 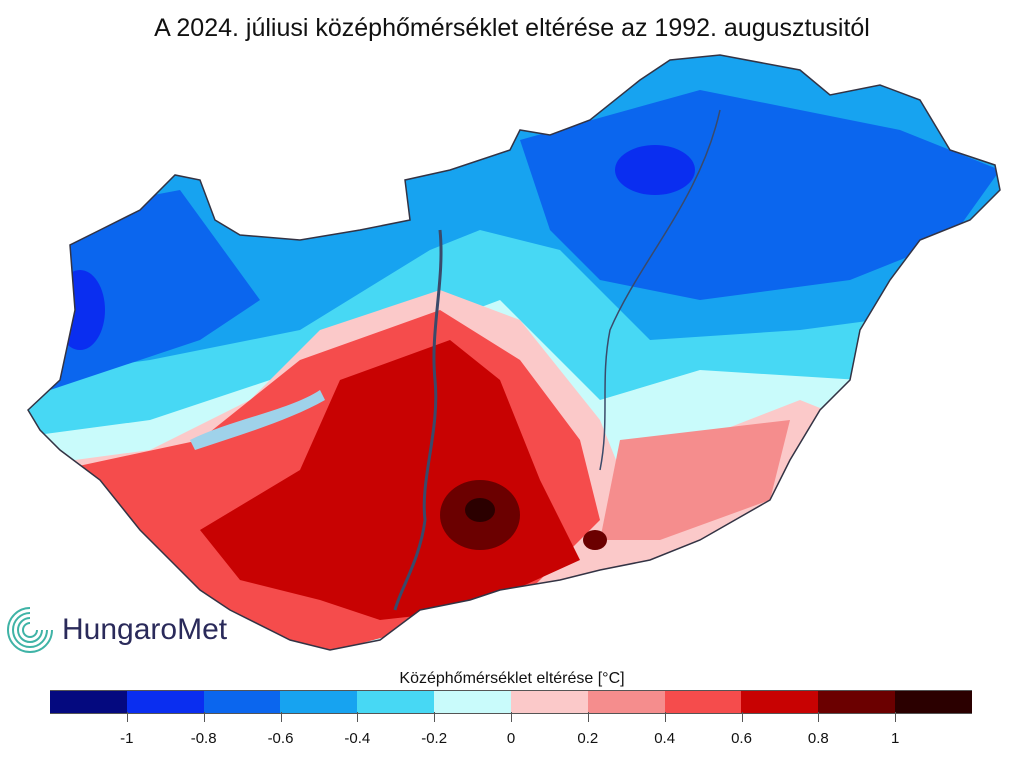 I want to click on legend-tick-label: -0.2, so click(x=434, y=738).